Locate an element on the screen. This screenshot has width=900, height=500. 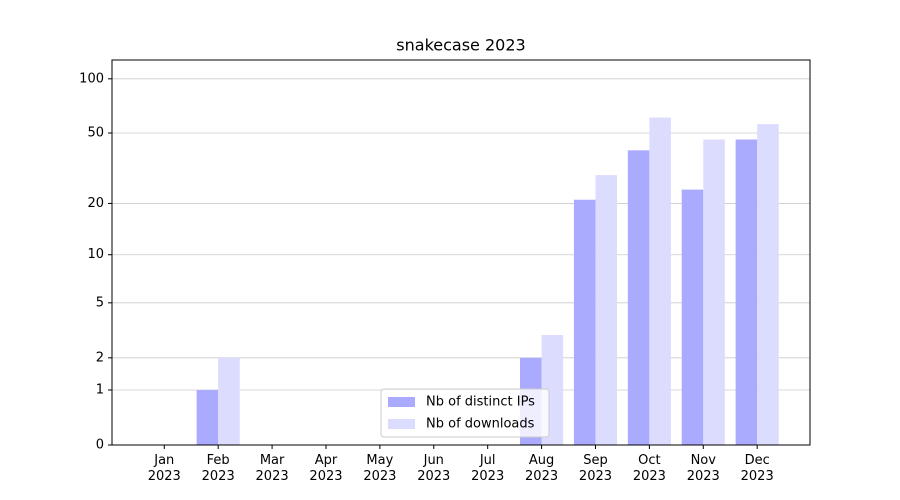
legend-box is located at coordinates (465, 413).